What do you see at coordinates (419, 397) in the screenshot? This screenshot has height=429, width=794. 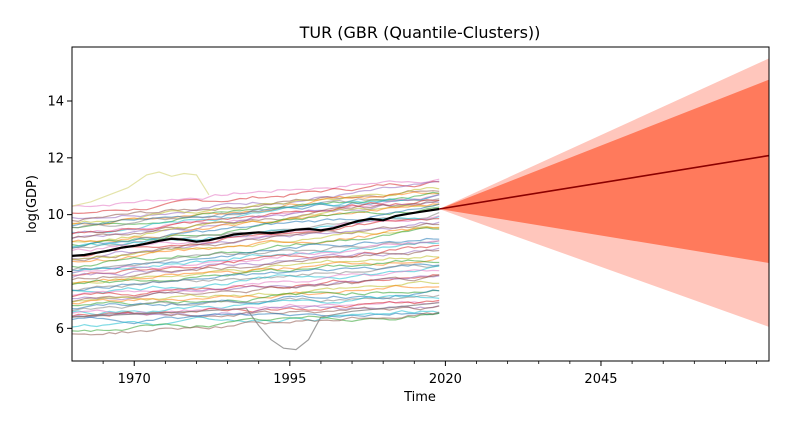 I see `x-axis-label: Time` at bounding box center [419, 397].